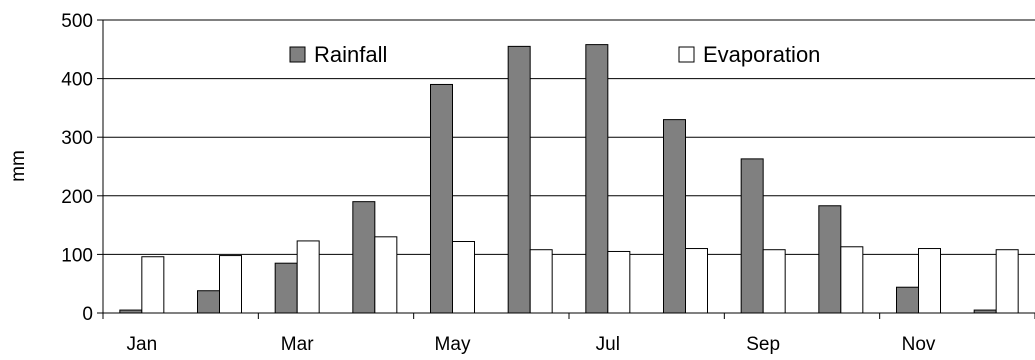 This screenshot has height=360, width=1035. What do you see at coordinates (907, 300) in the screenshot?
I see `rainfall-bar-nov` at bounding box center [907, 300].